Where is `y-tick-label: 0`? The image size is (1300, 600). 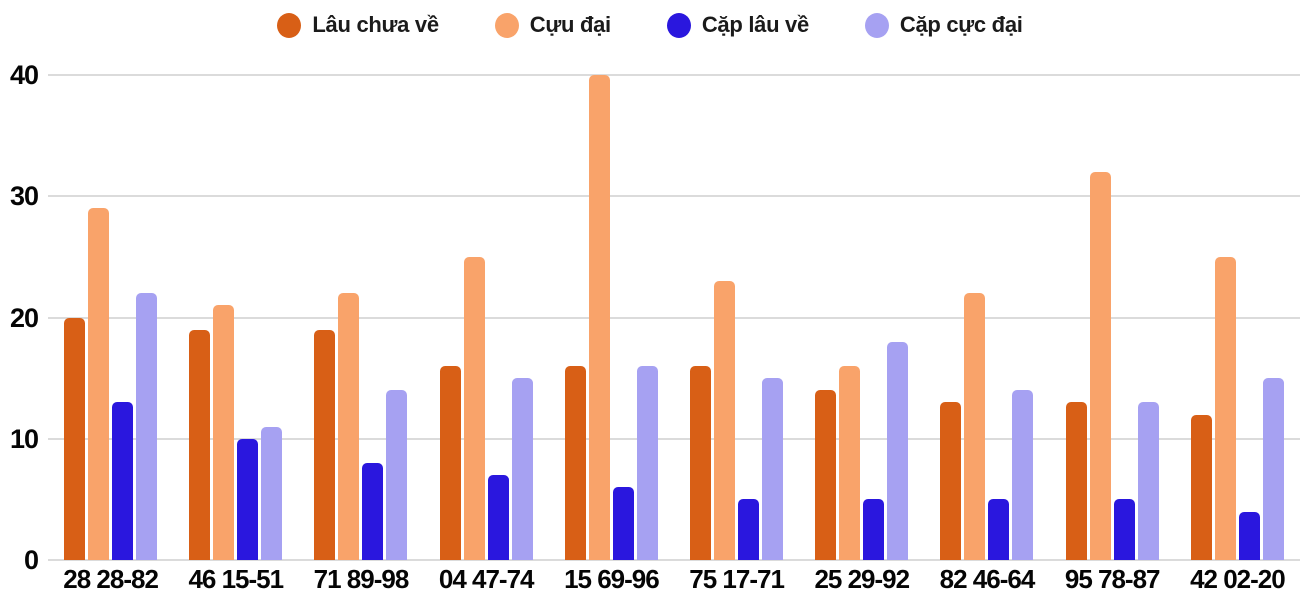 y-tick-label: 0 is located at coordinates (31, 560).